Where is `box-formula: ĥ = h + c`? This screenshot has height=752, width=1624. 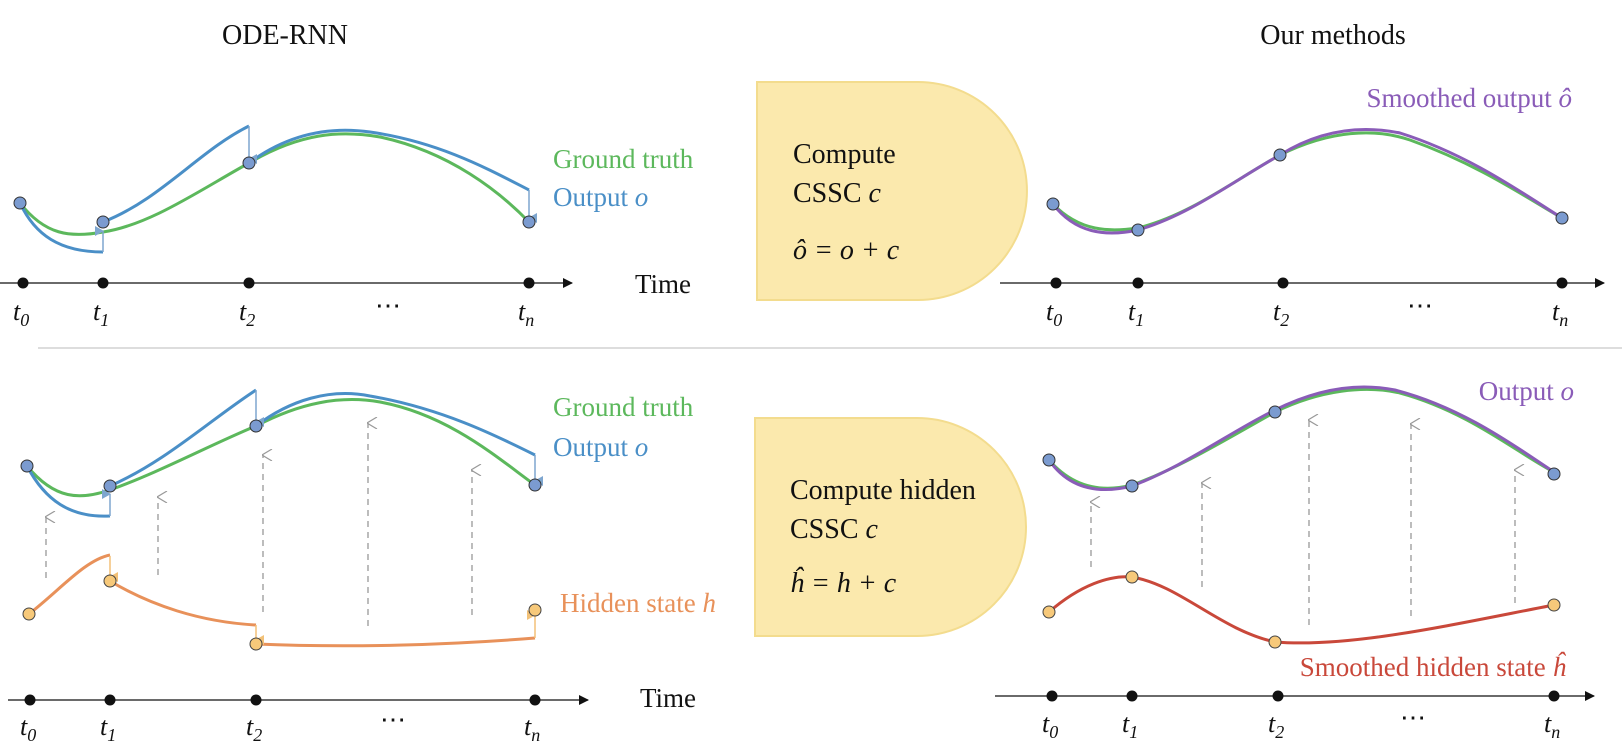 box-formula: ĥ = h + c is located at coordinates (843, 583).